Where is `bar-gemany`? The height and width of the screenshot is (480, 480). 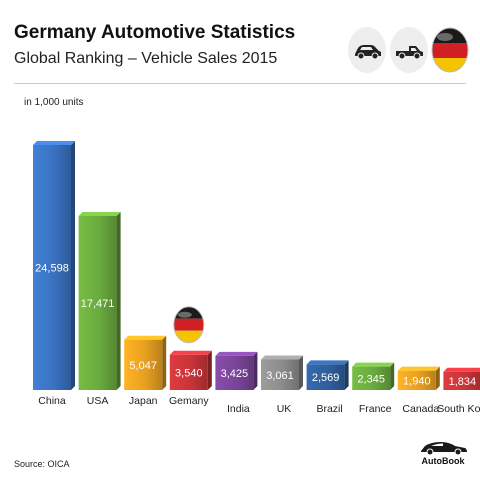
bar-gemany is located at coordinates (190, 370).